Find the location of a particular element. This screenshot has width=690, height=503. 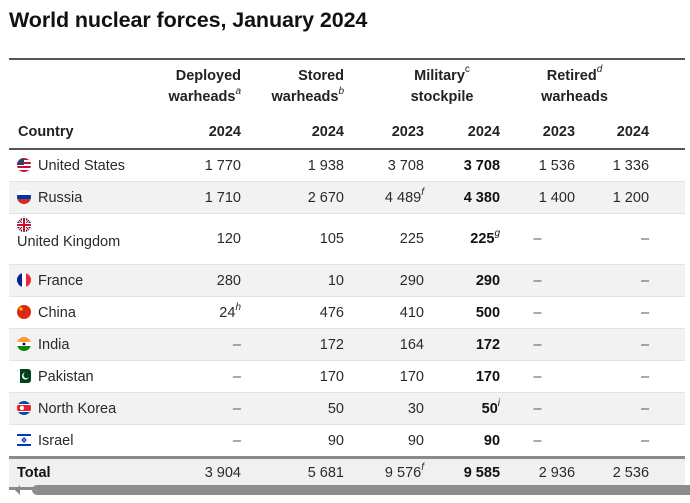

stockpile-2024: 290 is located at coordinates (462, 280).